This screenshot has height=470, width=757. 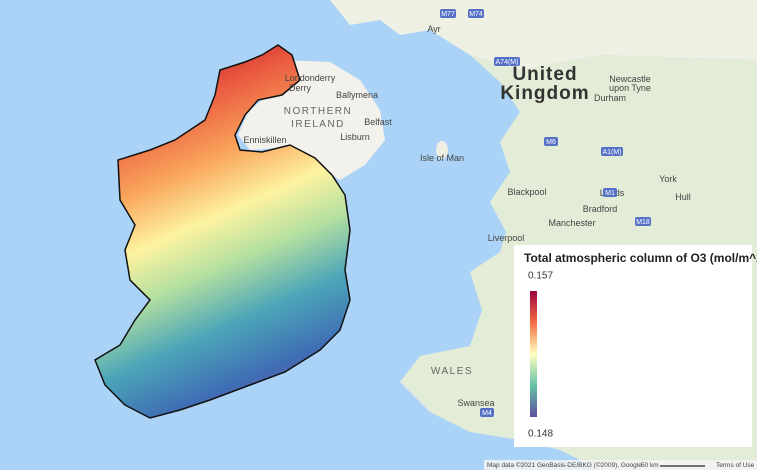 I want to click on terms-link: Terms of Use, so click(x=735, y=465).